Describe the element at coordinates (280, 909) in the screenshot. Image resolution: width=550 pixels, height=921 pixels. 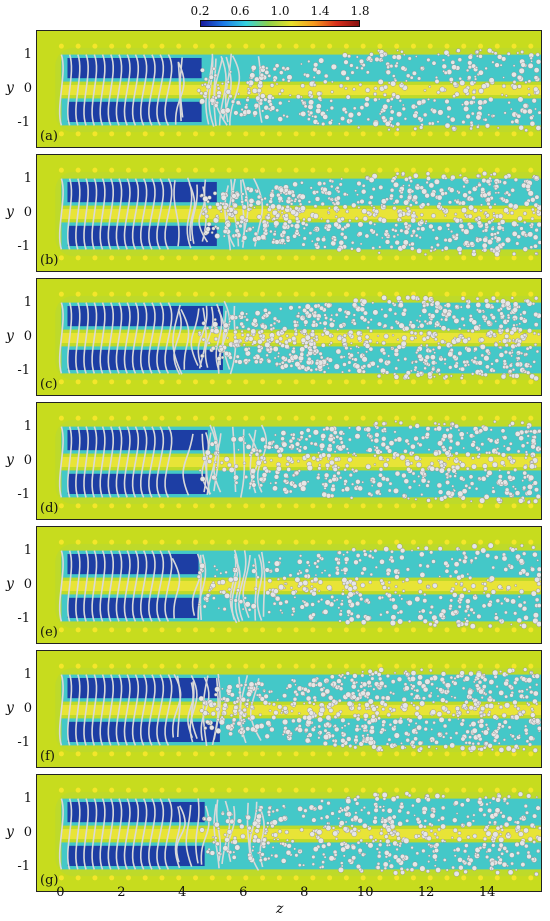
I see `x-axis-label: z` at that location.